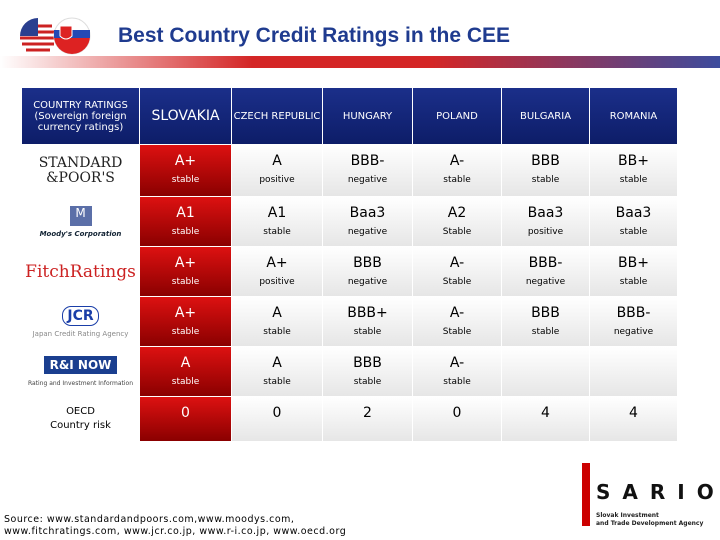 The width and height of the screenshot is (720, 540). I want to click on column-header: BULGARIA, so click(546, 116).